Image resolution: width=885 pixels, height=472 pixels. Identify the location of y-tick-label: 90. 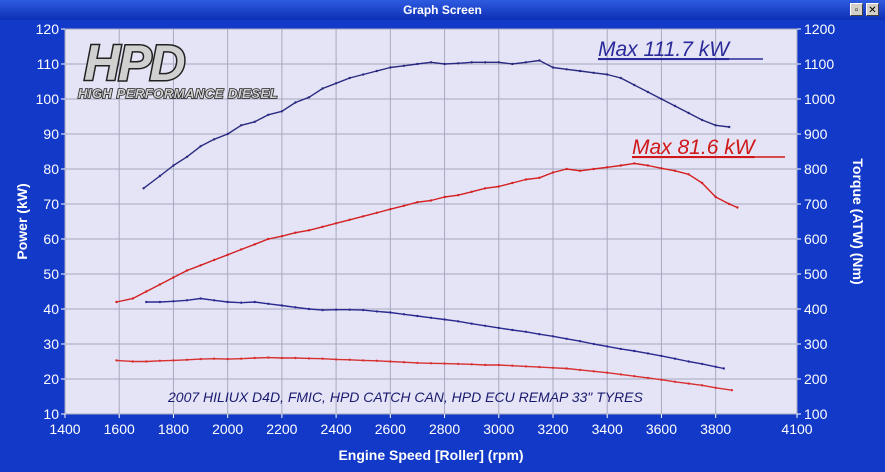
(51, 134).